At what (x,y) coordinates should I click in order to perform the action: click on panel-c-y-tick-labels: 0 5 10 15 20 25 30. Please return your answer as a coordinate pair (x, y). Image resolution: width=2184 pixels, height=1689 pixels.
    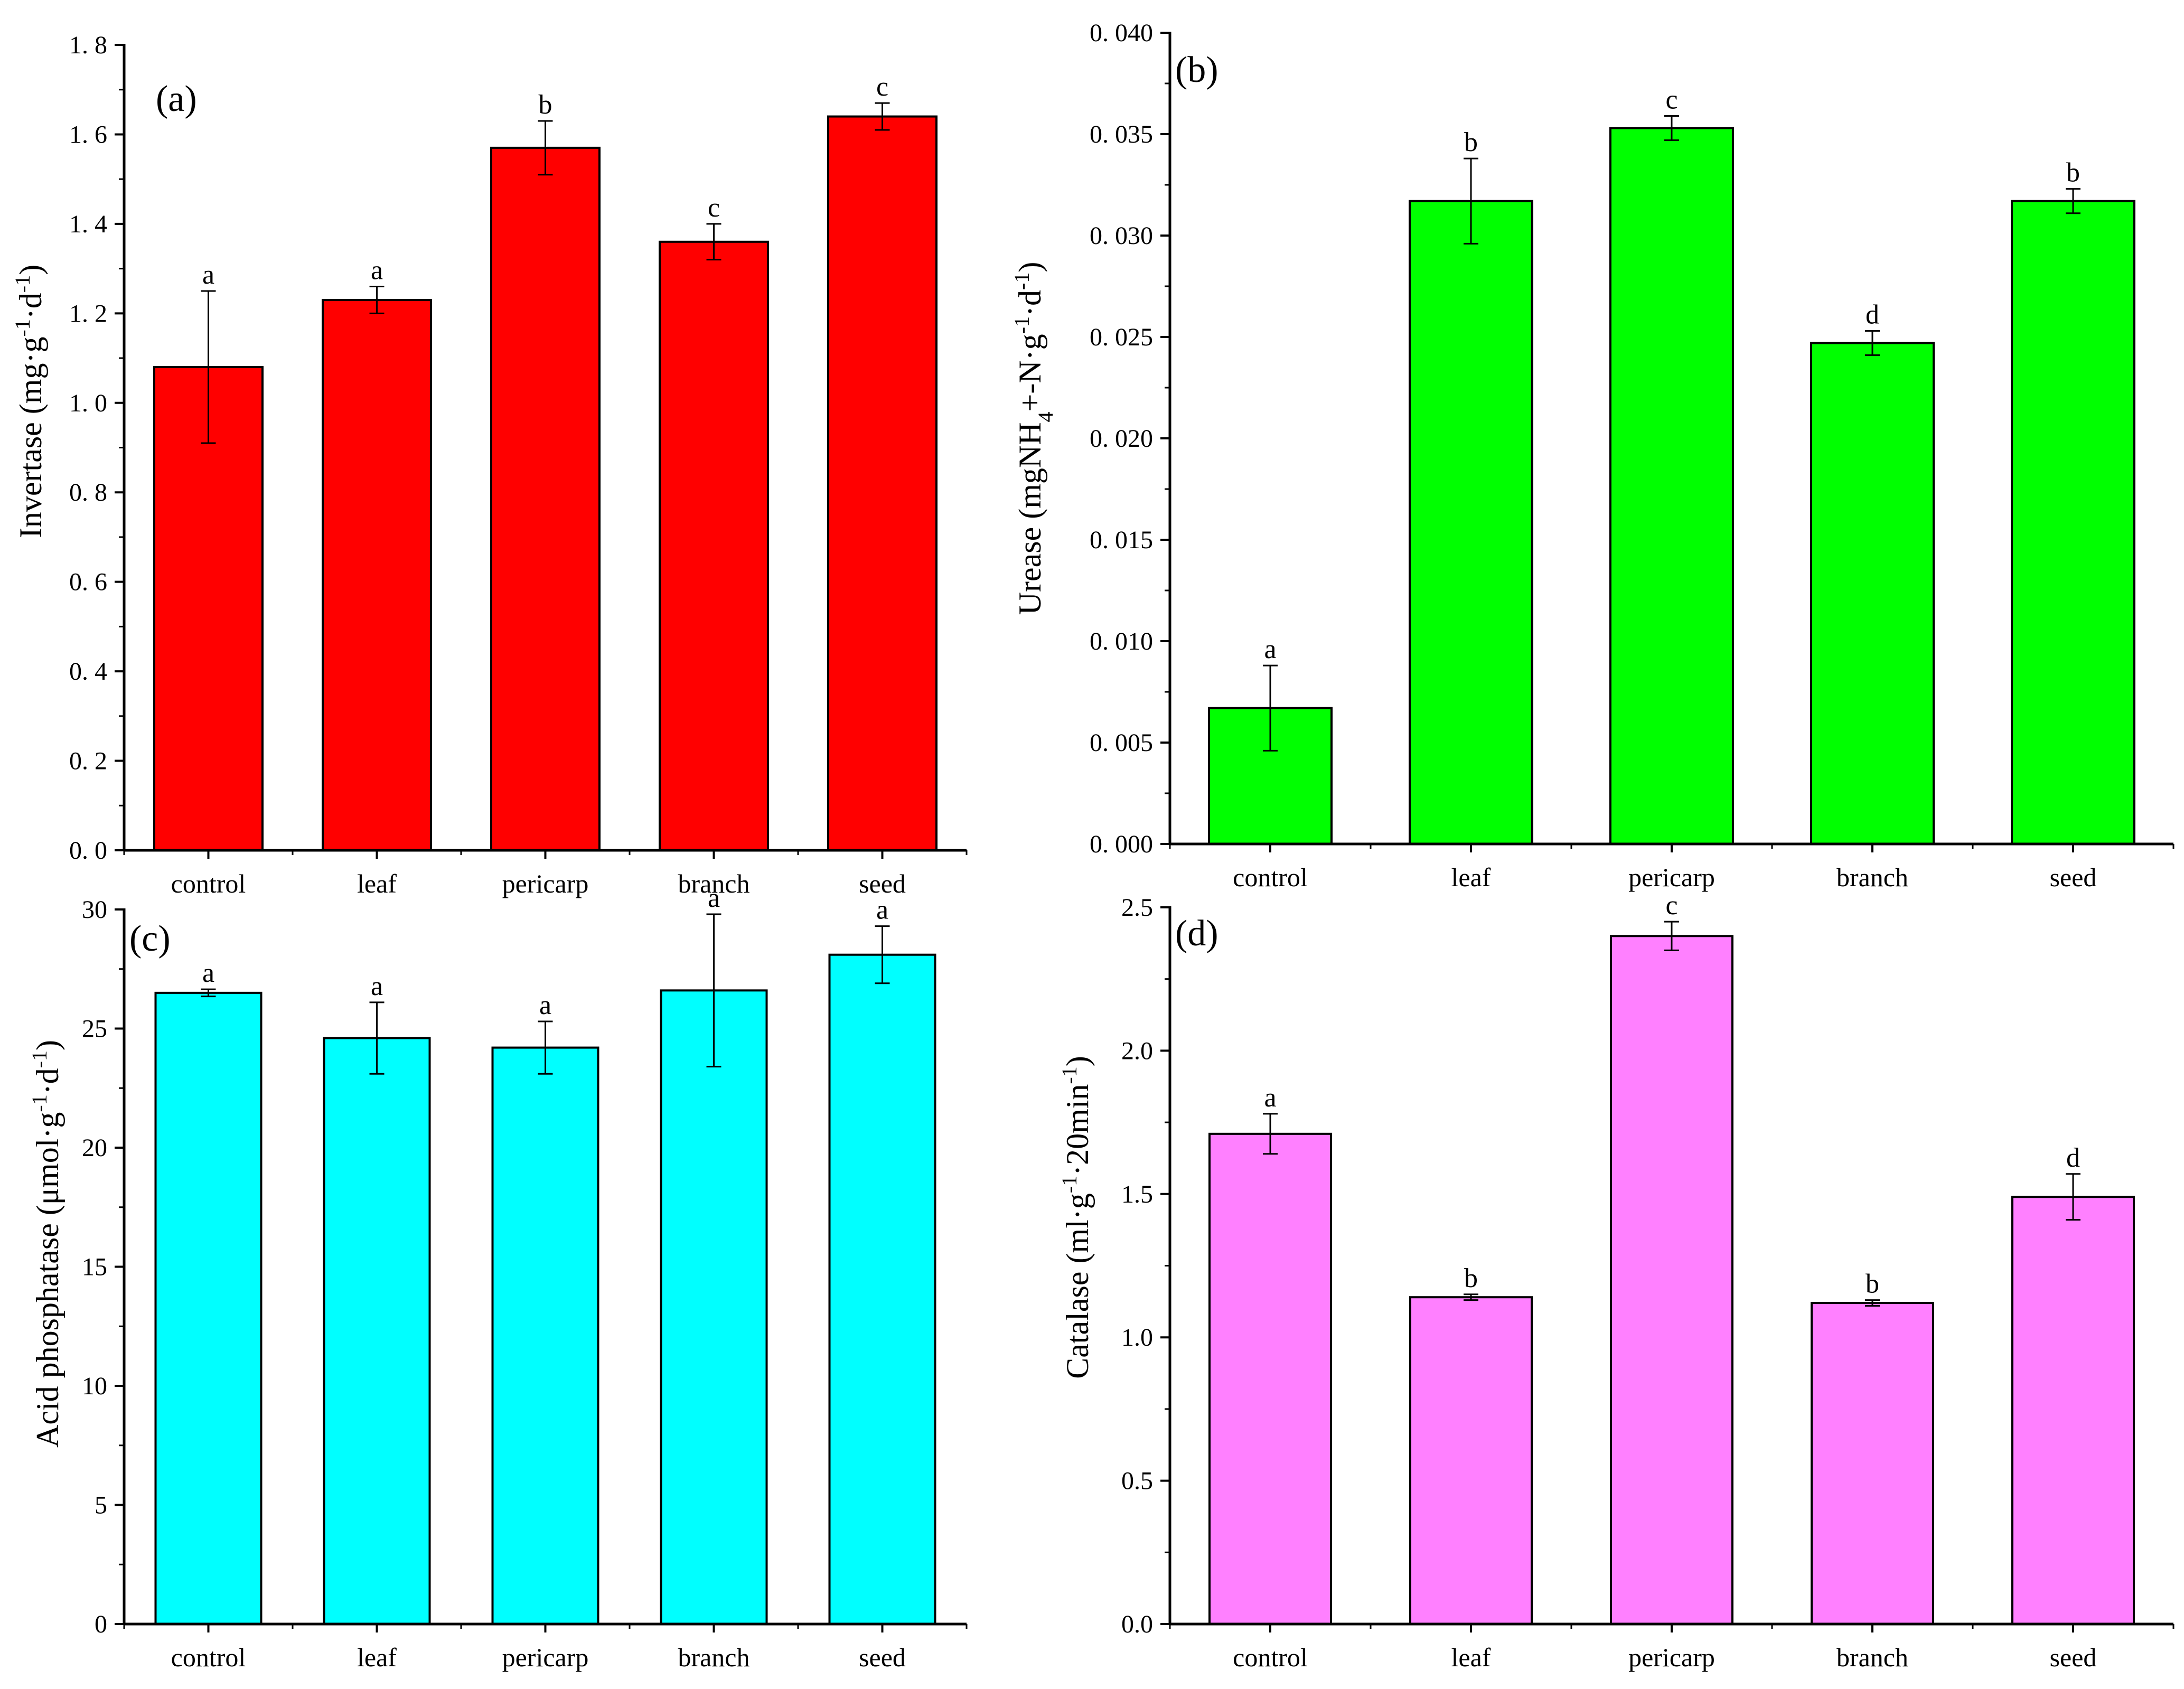
    Looking at the image, I should click on (95, 1267).